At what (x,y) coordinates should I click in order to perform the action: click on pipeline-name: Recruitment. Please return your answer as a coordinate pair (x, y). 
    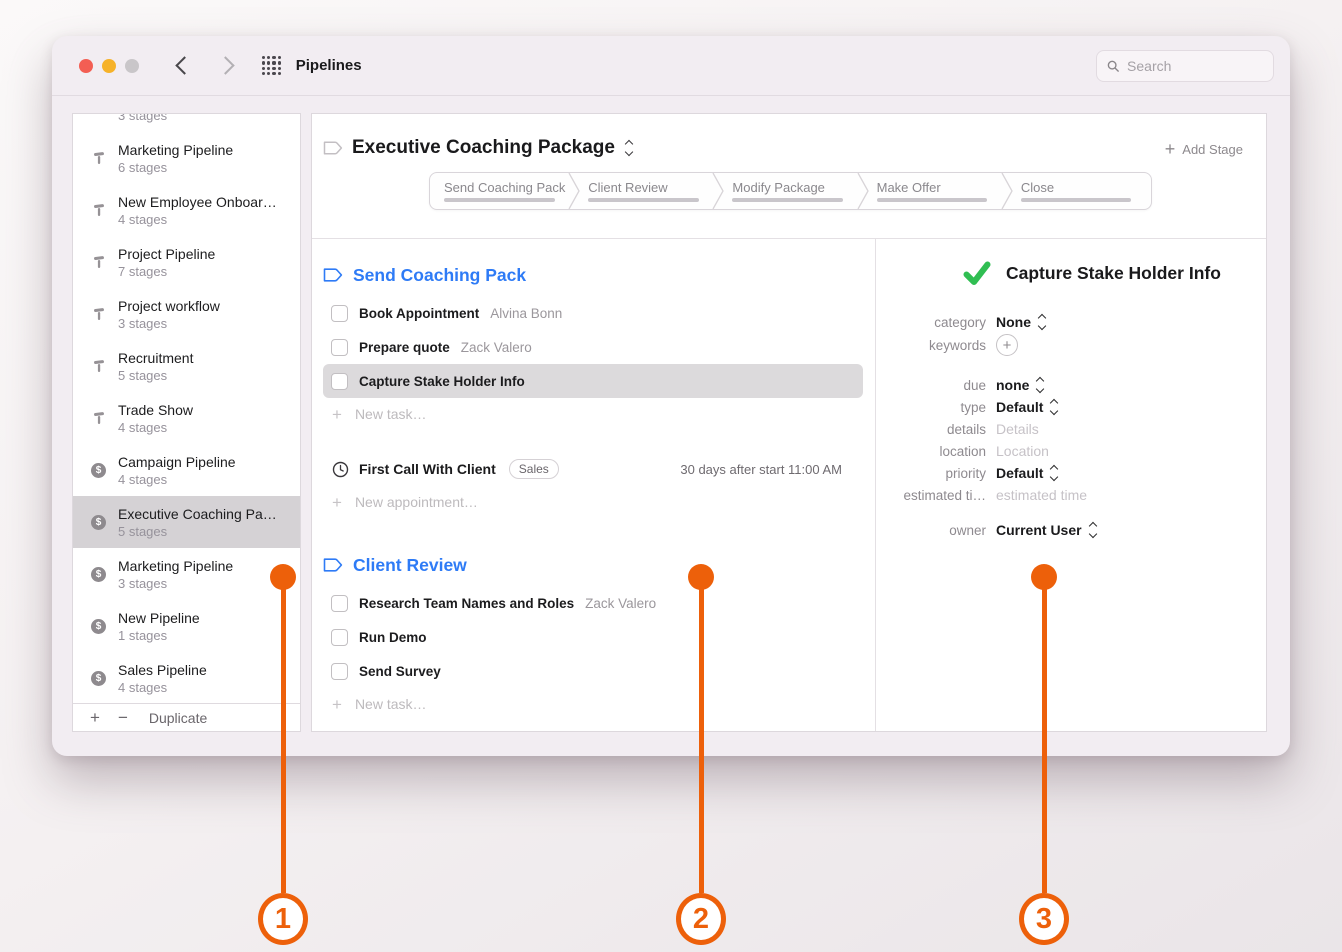
    Looking at the image, I should click on (156, 357).